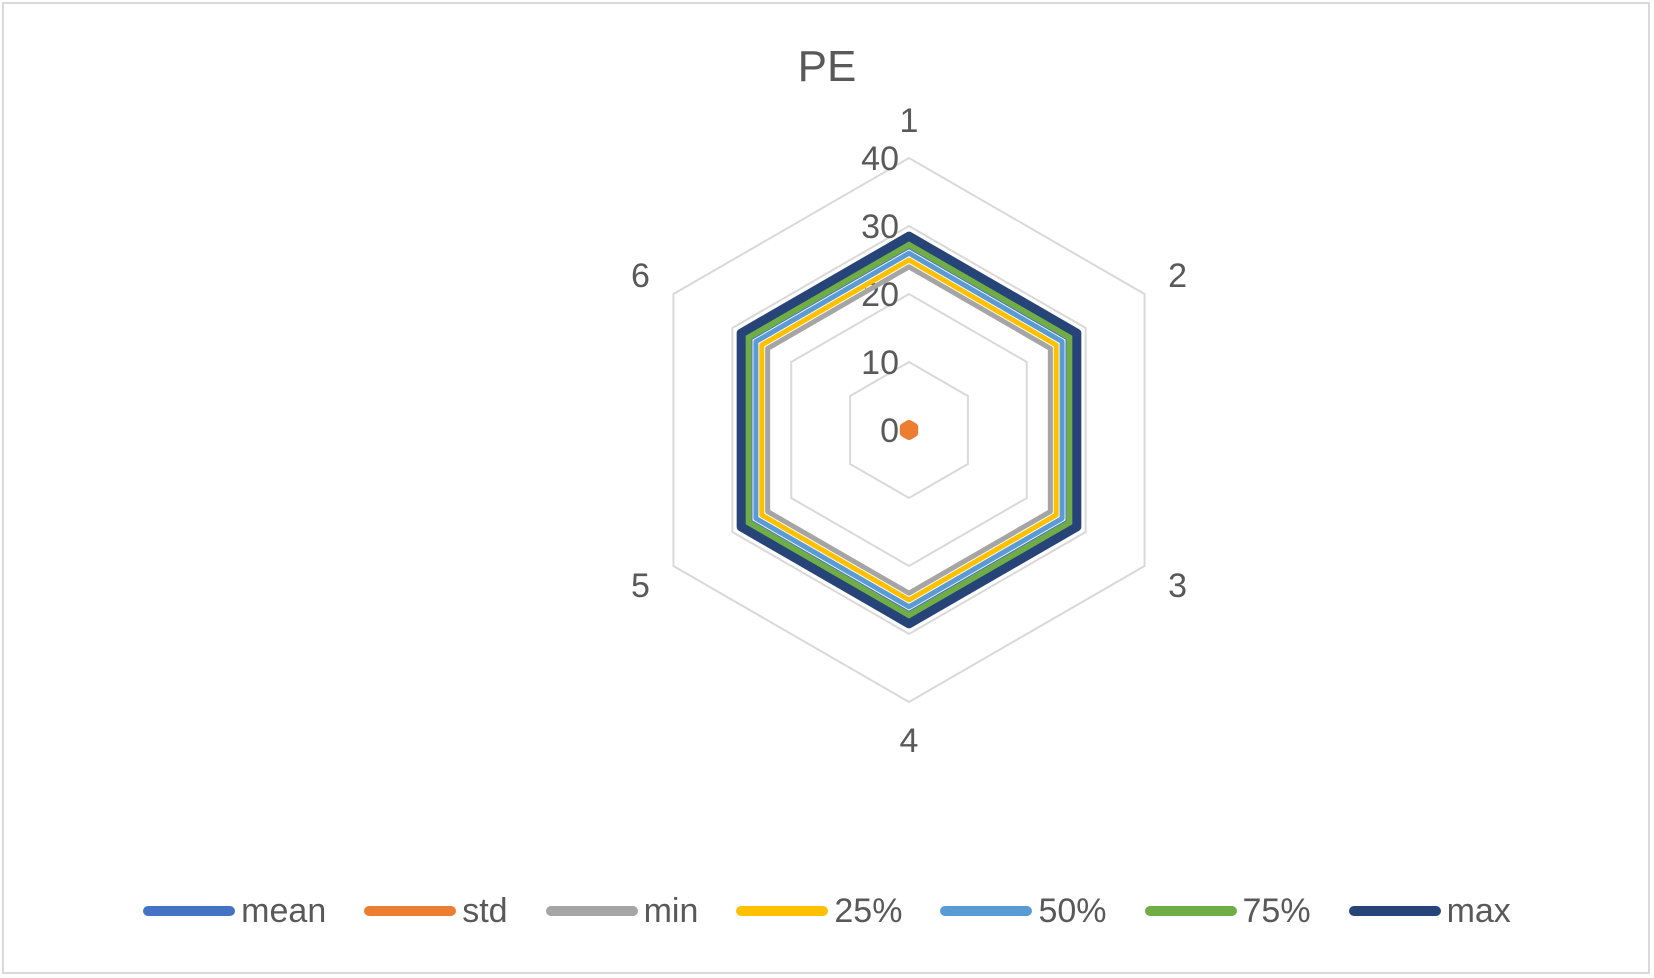 This screenshot has width=1654, height=978. I want to click on legend-label: min, so click(671, 910).